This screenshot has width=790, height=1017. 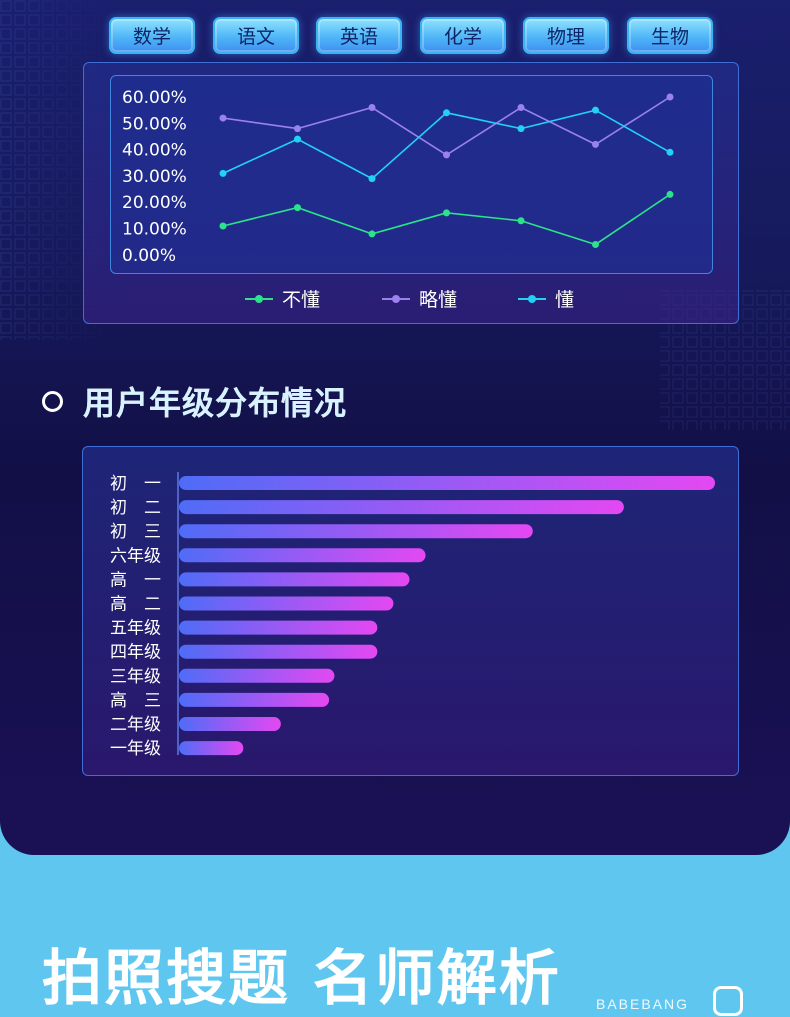 What do you see at coordinates (154, 151) in the screenshot?
I see `y-tick-label: 40.00%` at bounding box center [154, 151].